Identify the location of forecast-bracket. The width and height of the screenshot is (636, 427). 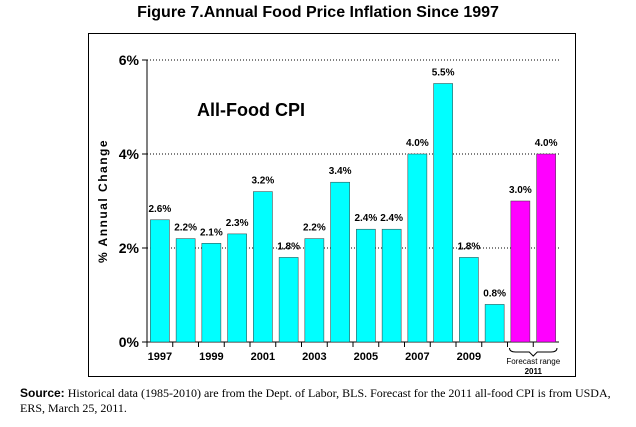
(533, 352).